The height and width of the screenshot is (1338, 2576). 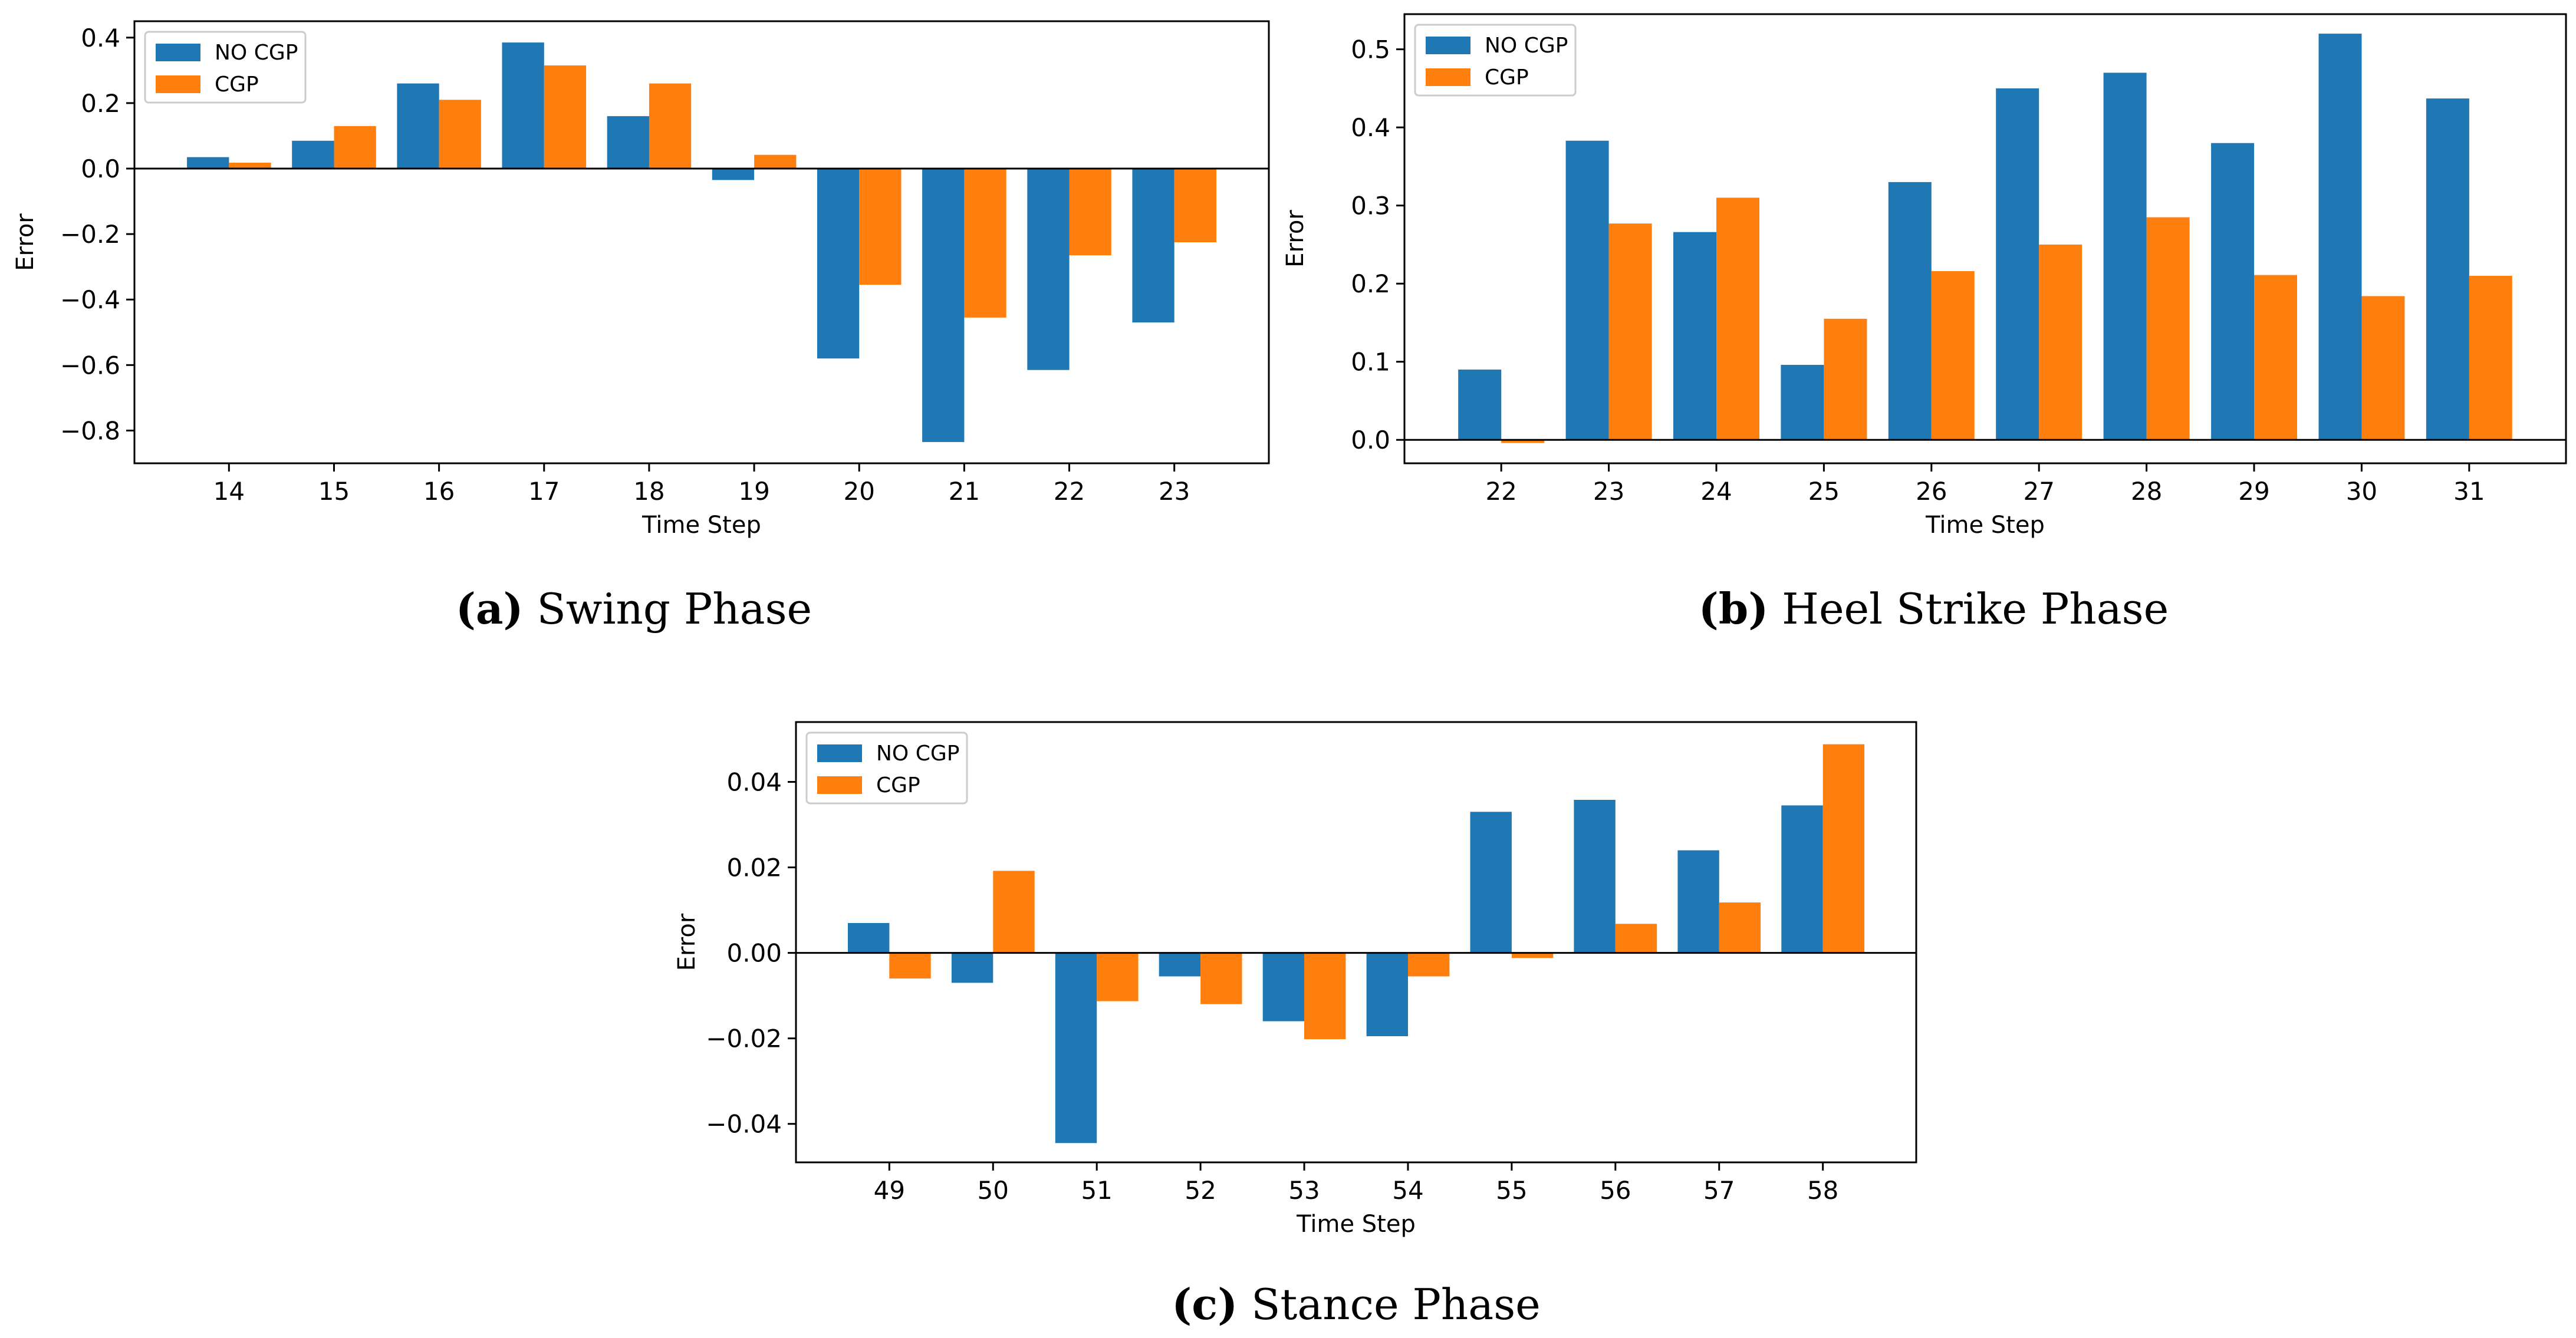 I want to click on x-tick-label: 30, so click(x=2361, y=492).